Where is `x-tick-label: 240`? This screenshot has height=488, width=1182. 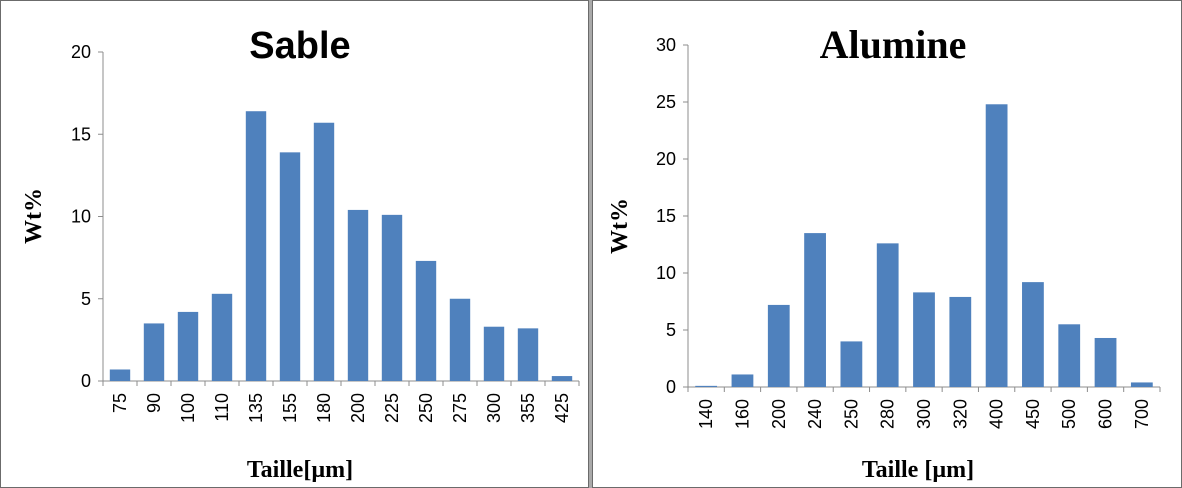
x-tick-label: 240 is located at coordinates (815, 414).